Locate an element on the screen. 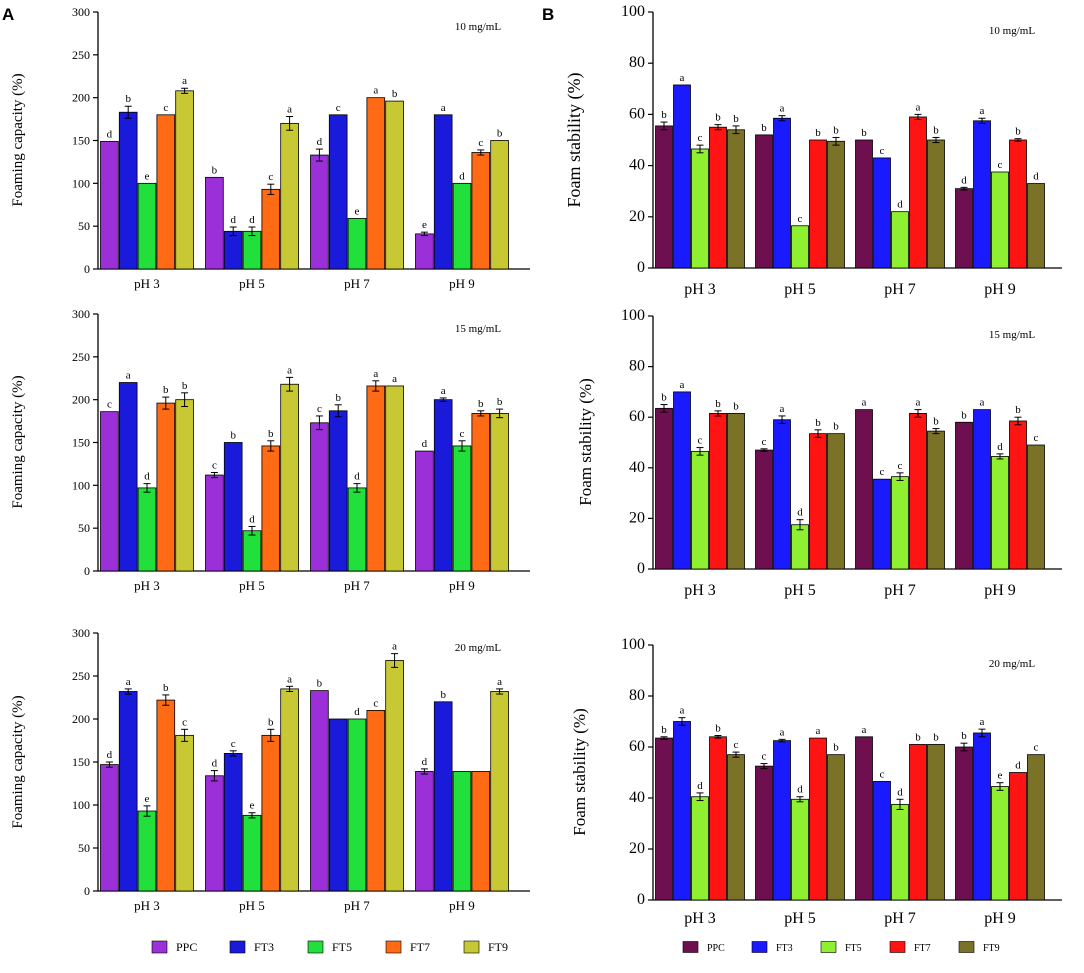 The width and height of the screenshot is (1084, 973). legend-label-ft3: FT3 is located at coordinates (784, 948).